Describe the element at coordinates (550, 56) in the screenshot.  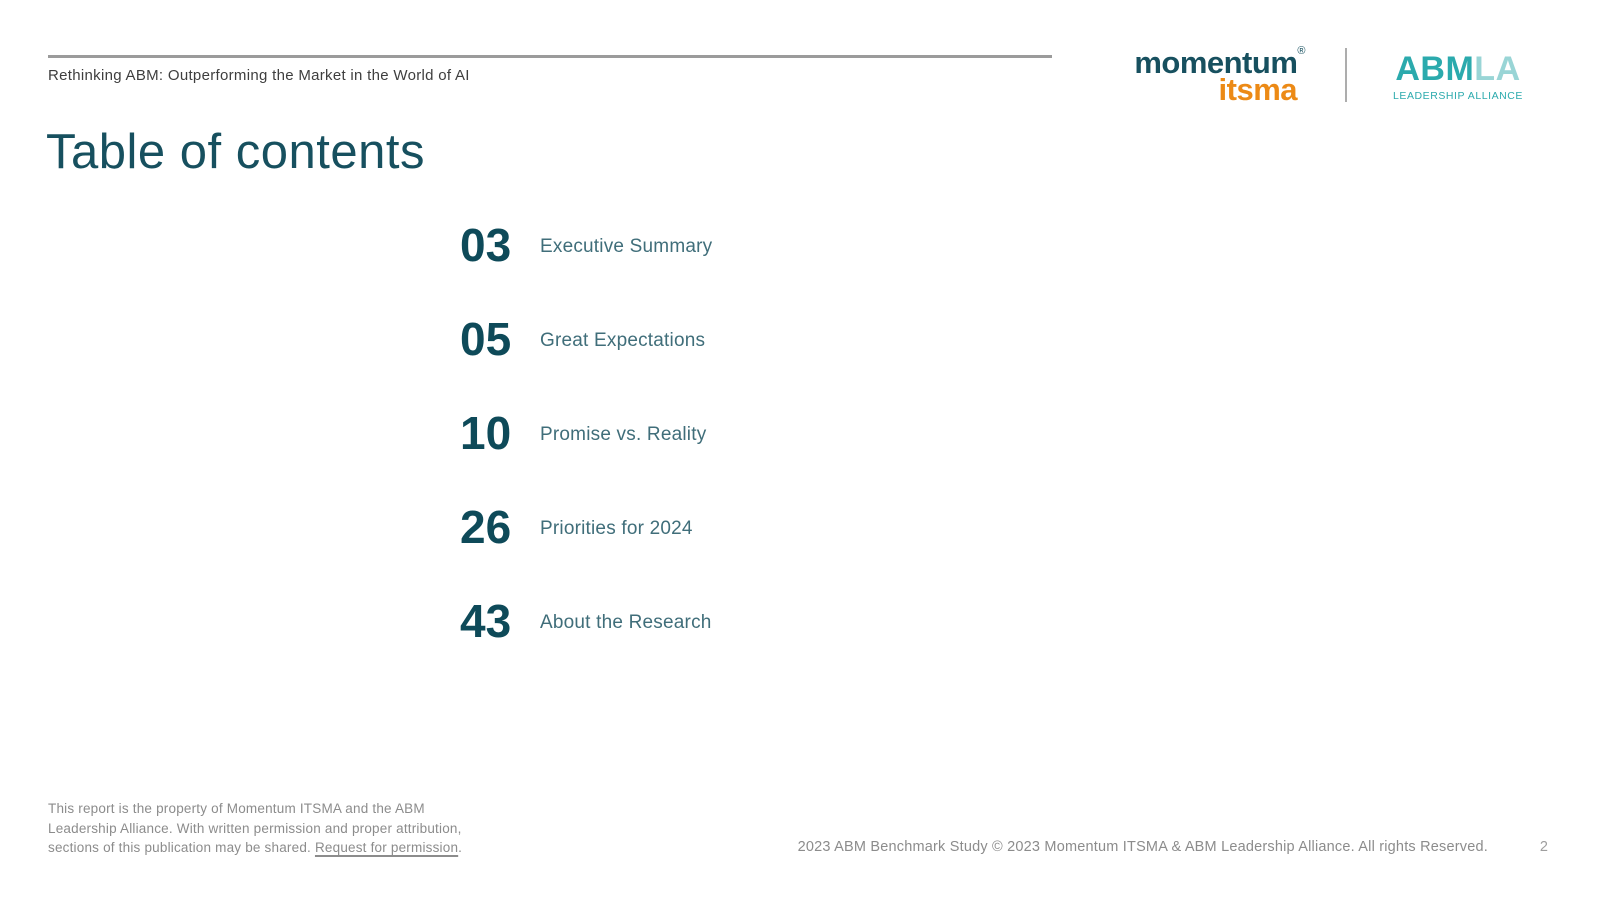
I see `header-rule` at that location.